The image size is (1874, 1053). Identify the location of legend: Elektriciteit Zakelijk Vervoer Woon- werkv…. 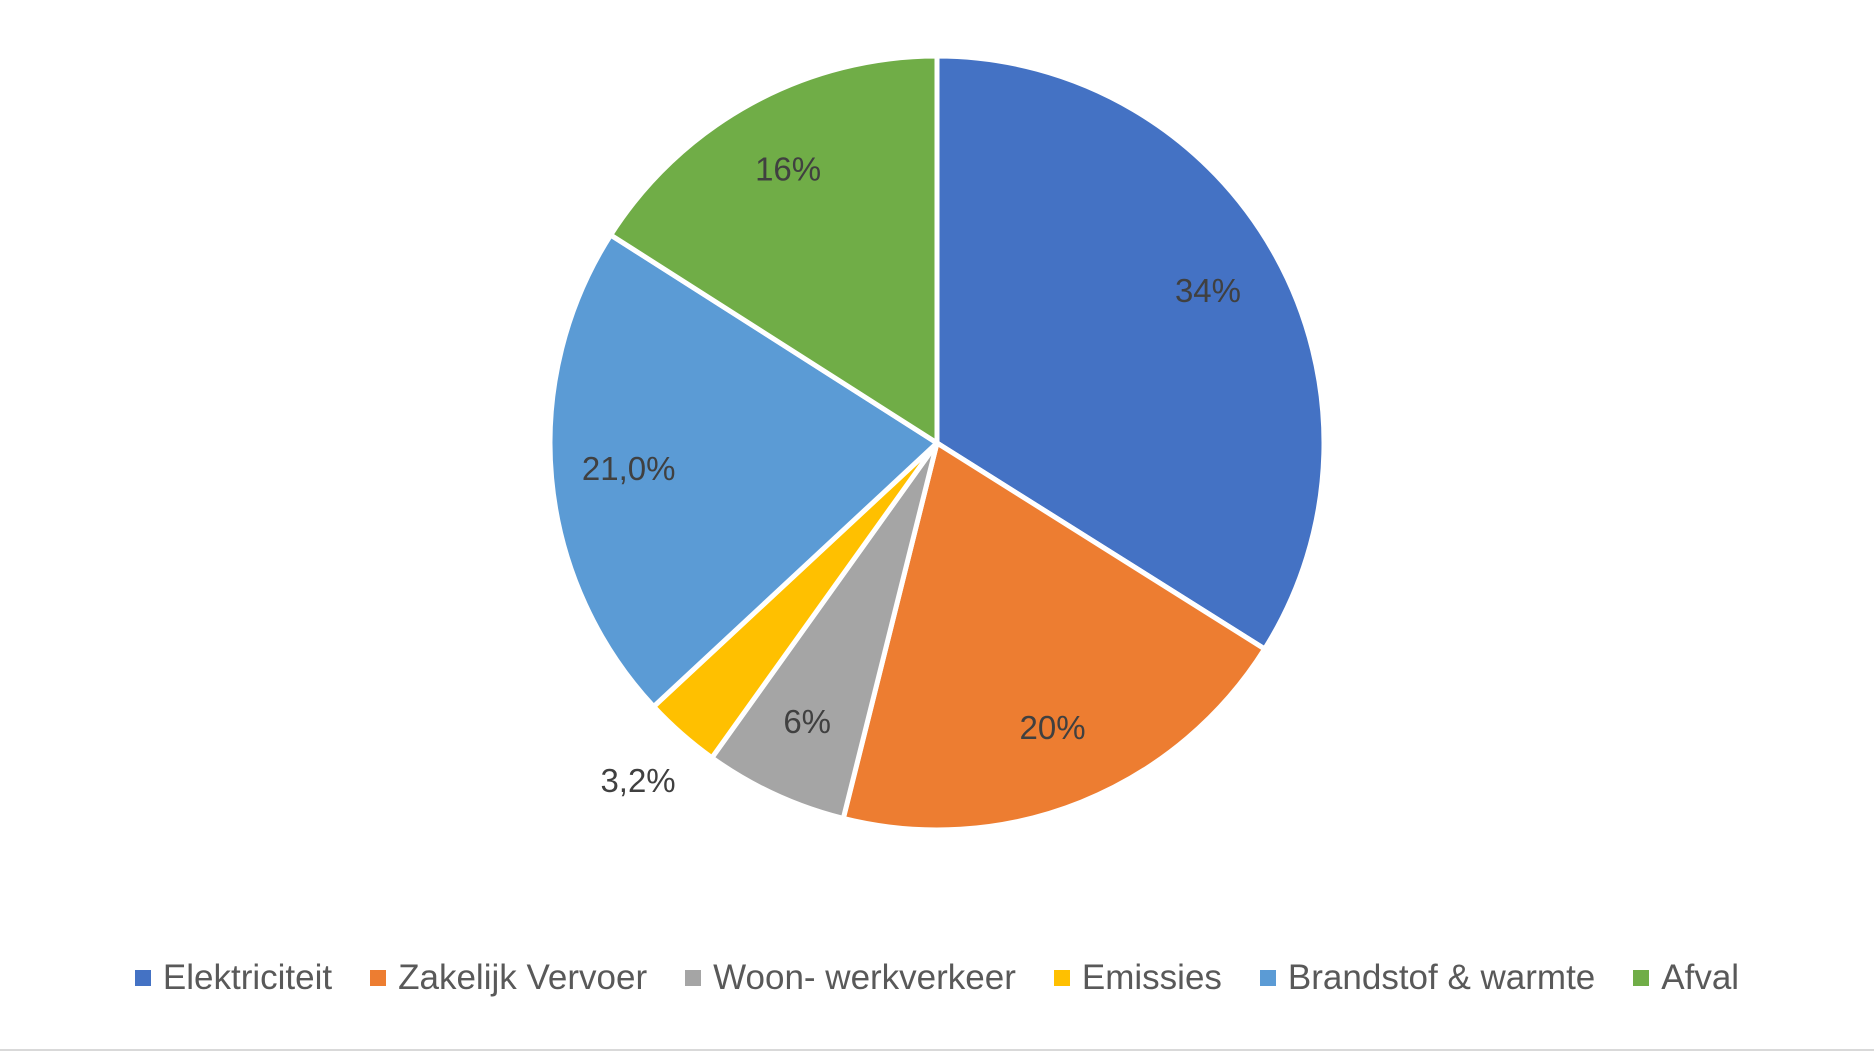
(937, 978).